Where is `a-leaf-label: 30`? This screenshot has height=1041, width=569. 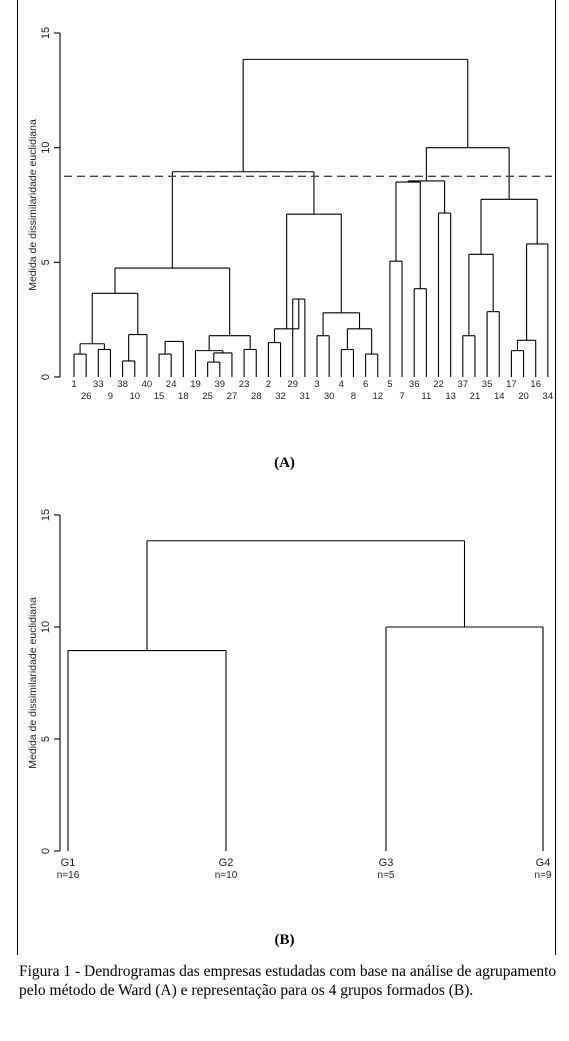
a-leaf-label: 30 is located at coordinates (329, 396).